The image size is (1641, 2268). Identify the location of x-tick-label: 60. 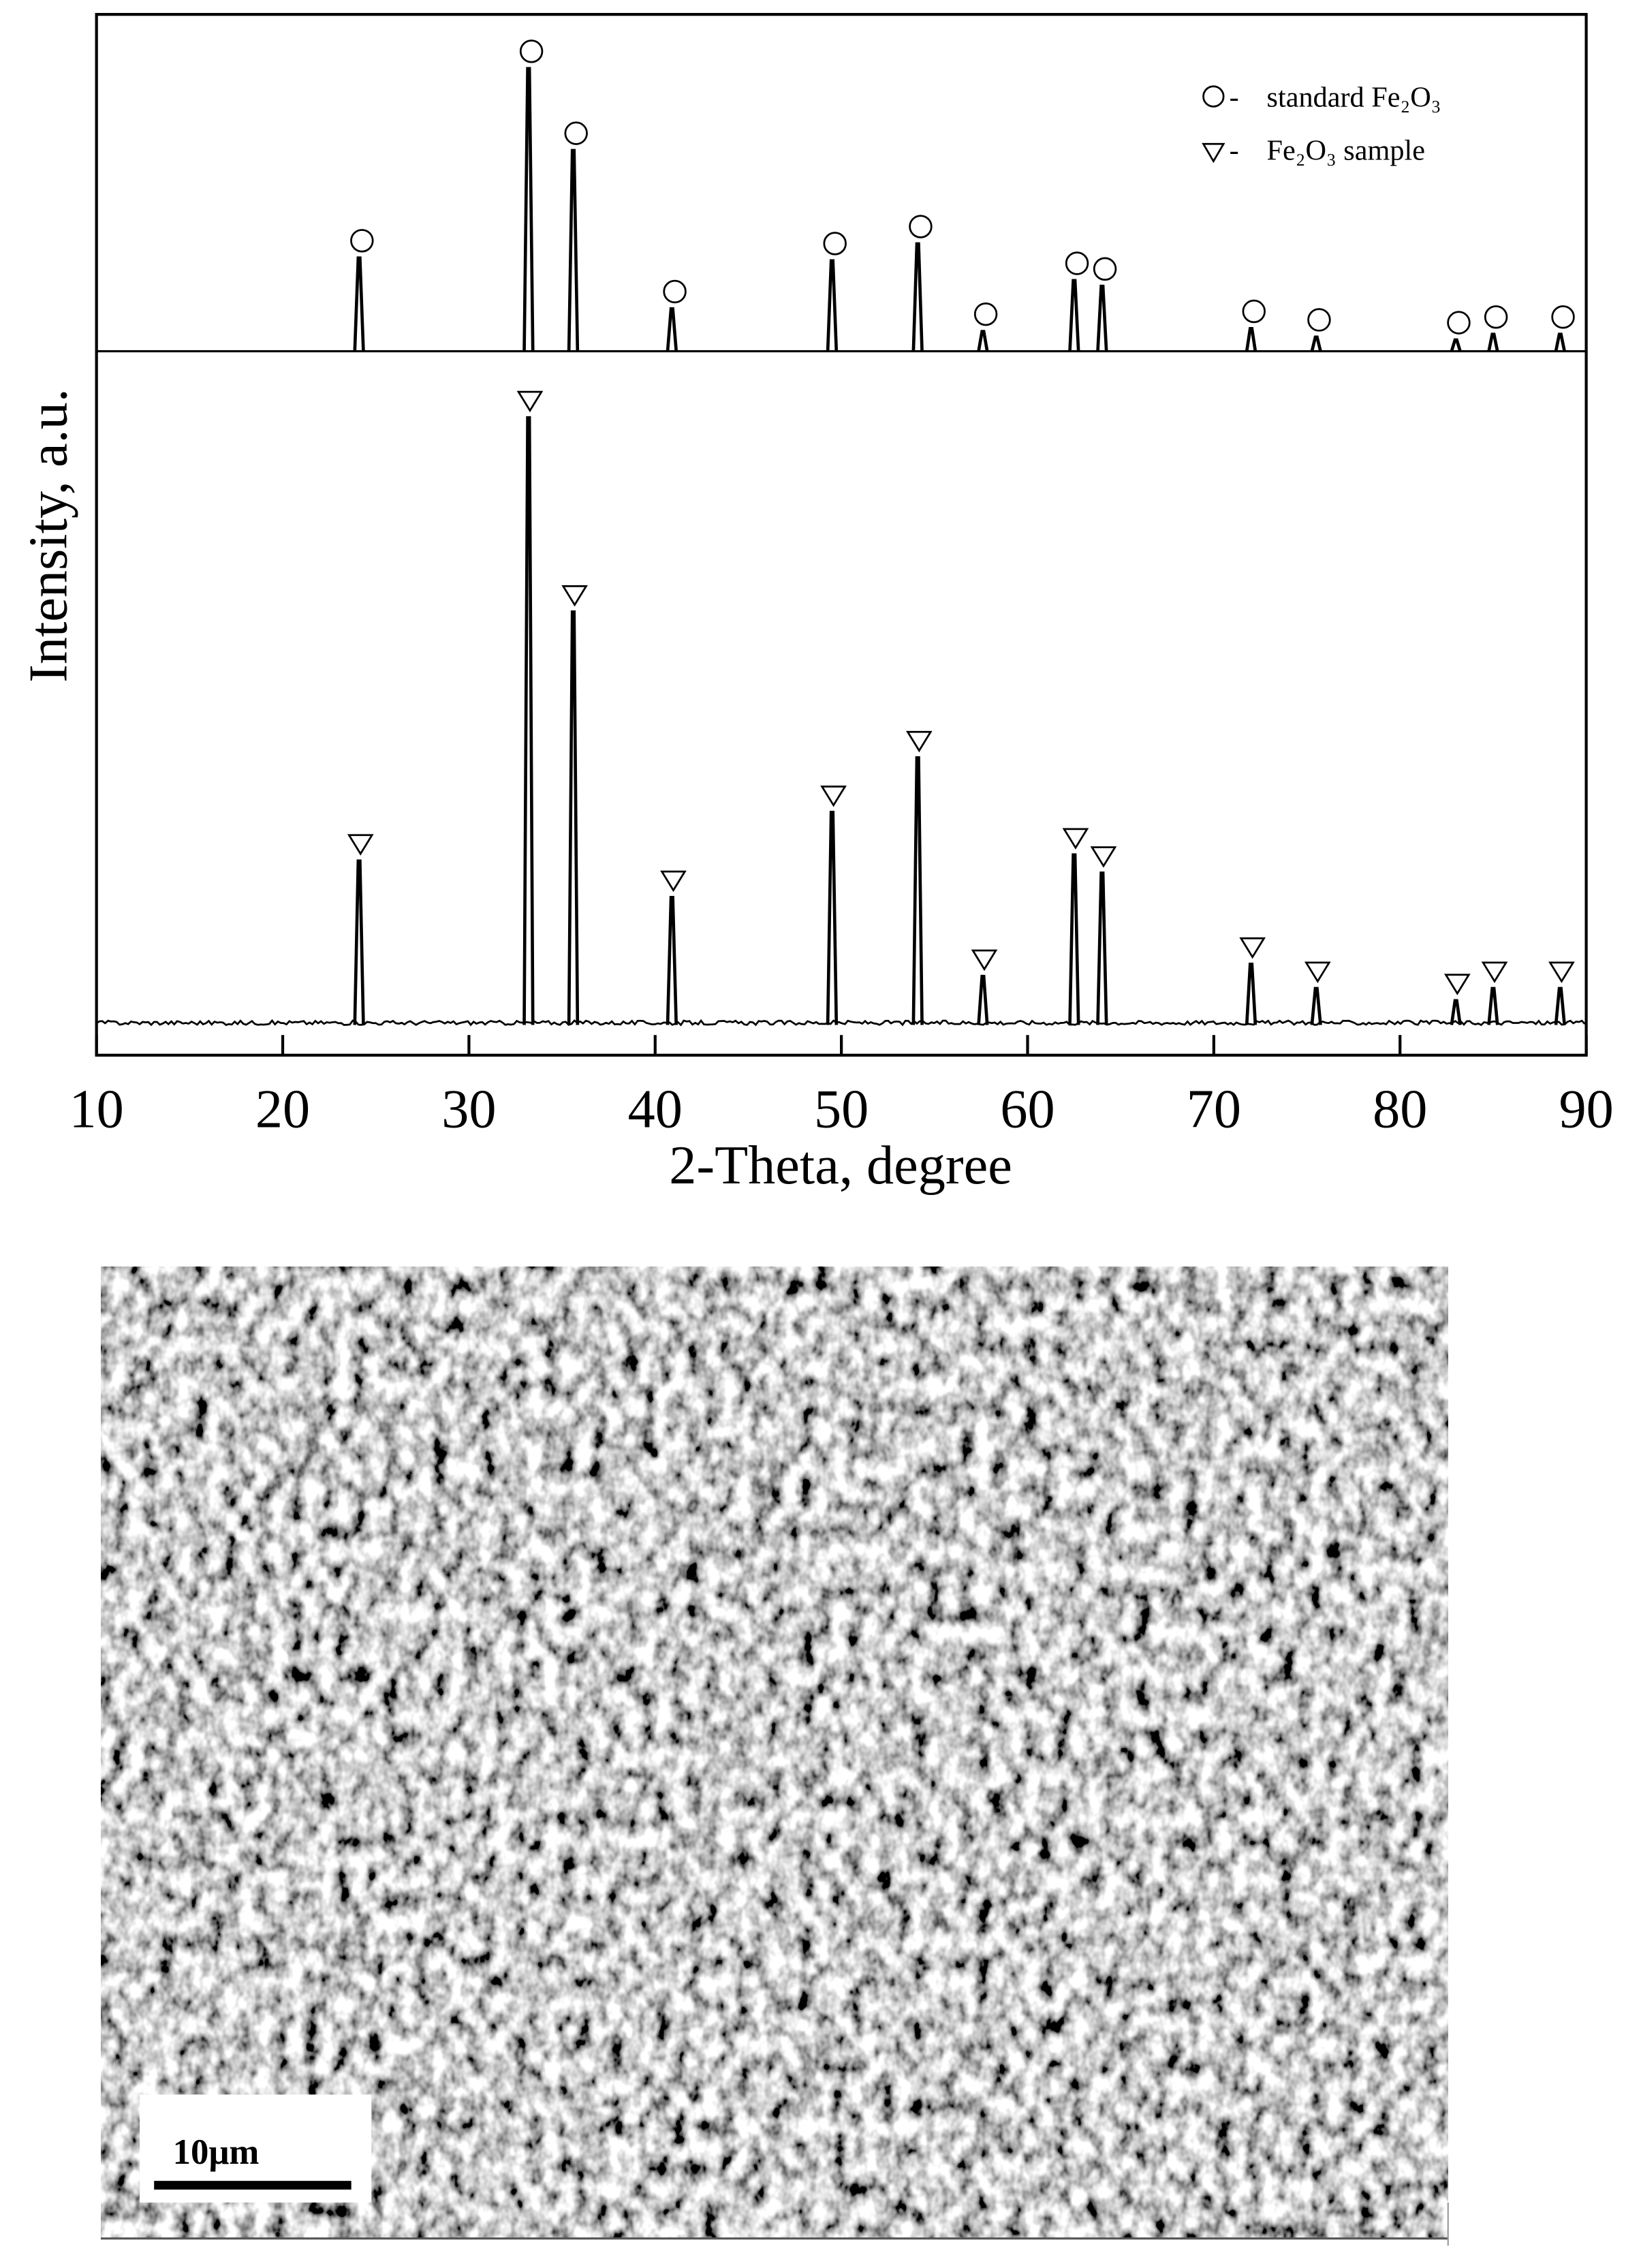
(1027, 1108).